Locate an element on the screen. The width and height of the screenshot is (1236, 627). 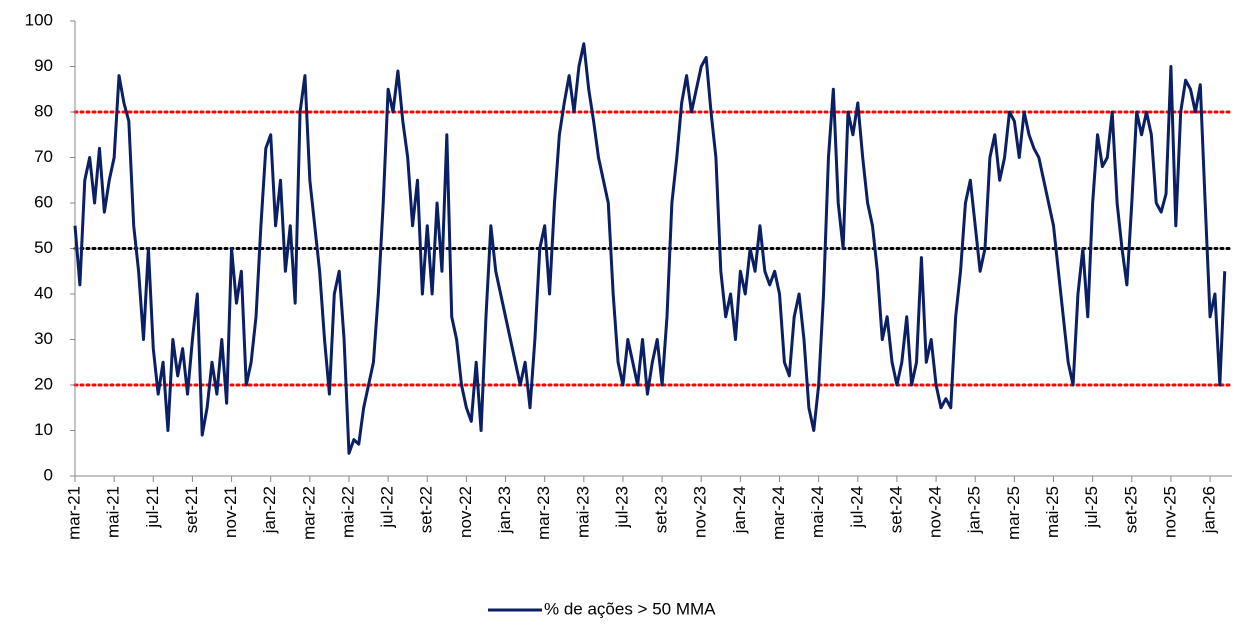
x-tick-label: set-24 is located at coordinates (895, 509).